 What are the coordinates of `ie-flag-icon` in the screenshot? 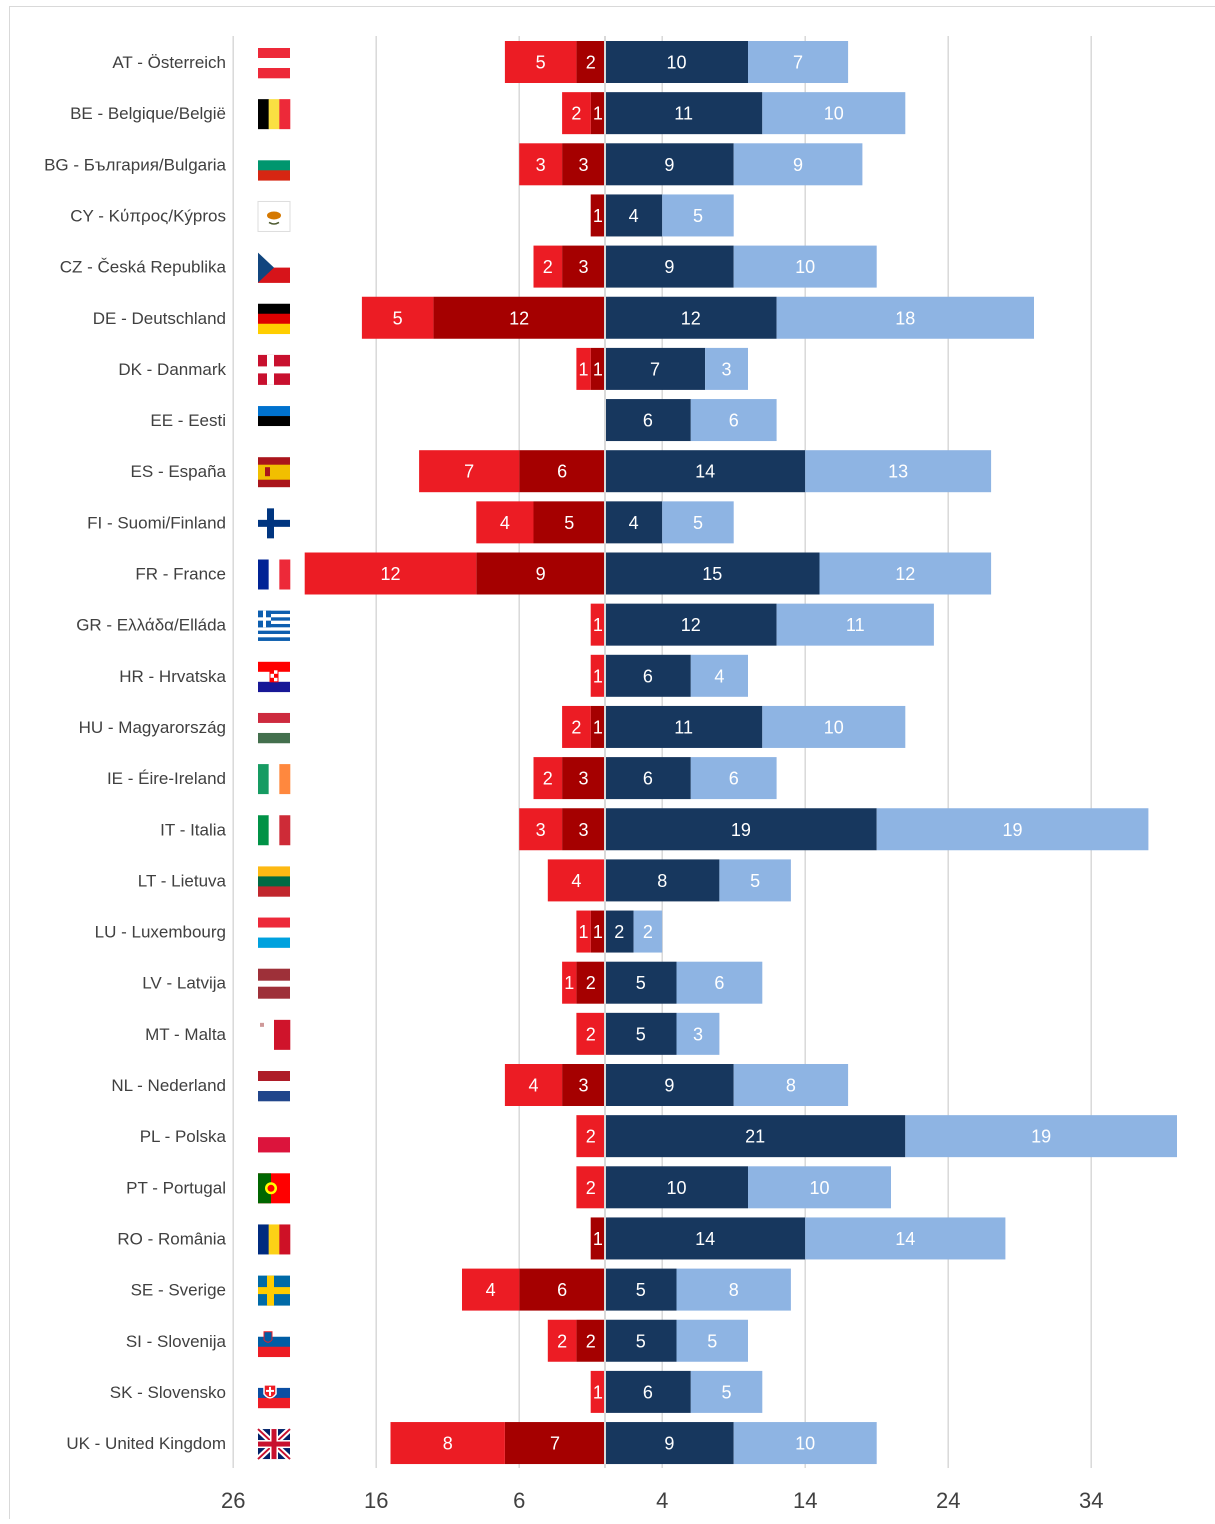 It's located at (274, 779).